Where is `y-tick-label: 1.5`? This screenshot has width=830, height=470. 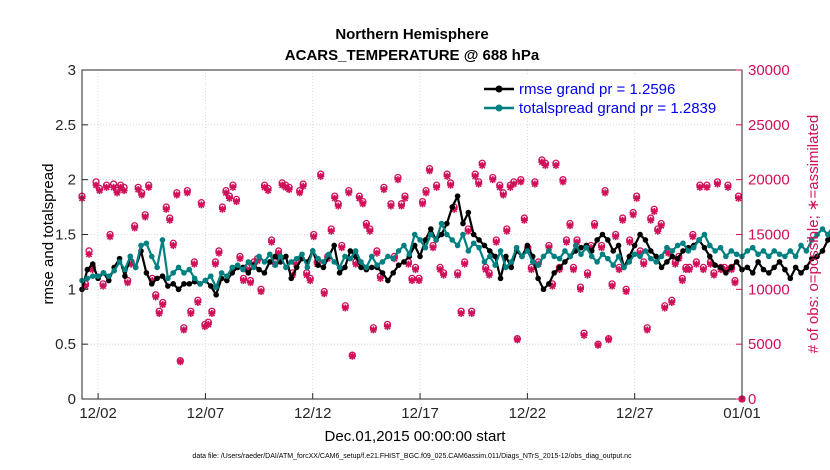 y-tick-label: 1.5 is located at coordinates (65, 235).